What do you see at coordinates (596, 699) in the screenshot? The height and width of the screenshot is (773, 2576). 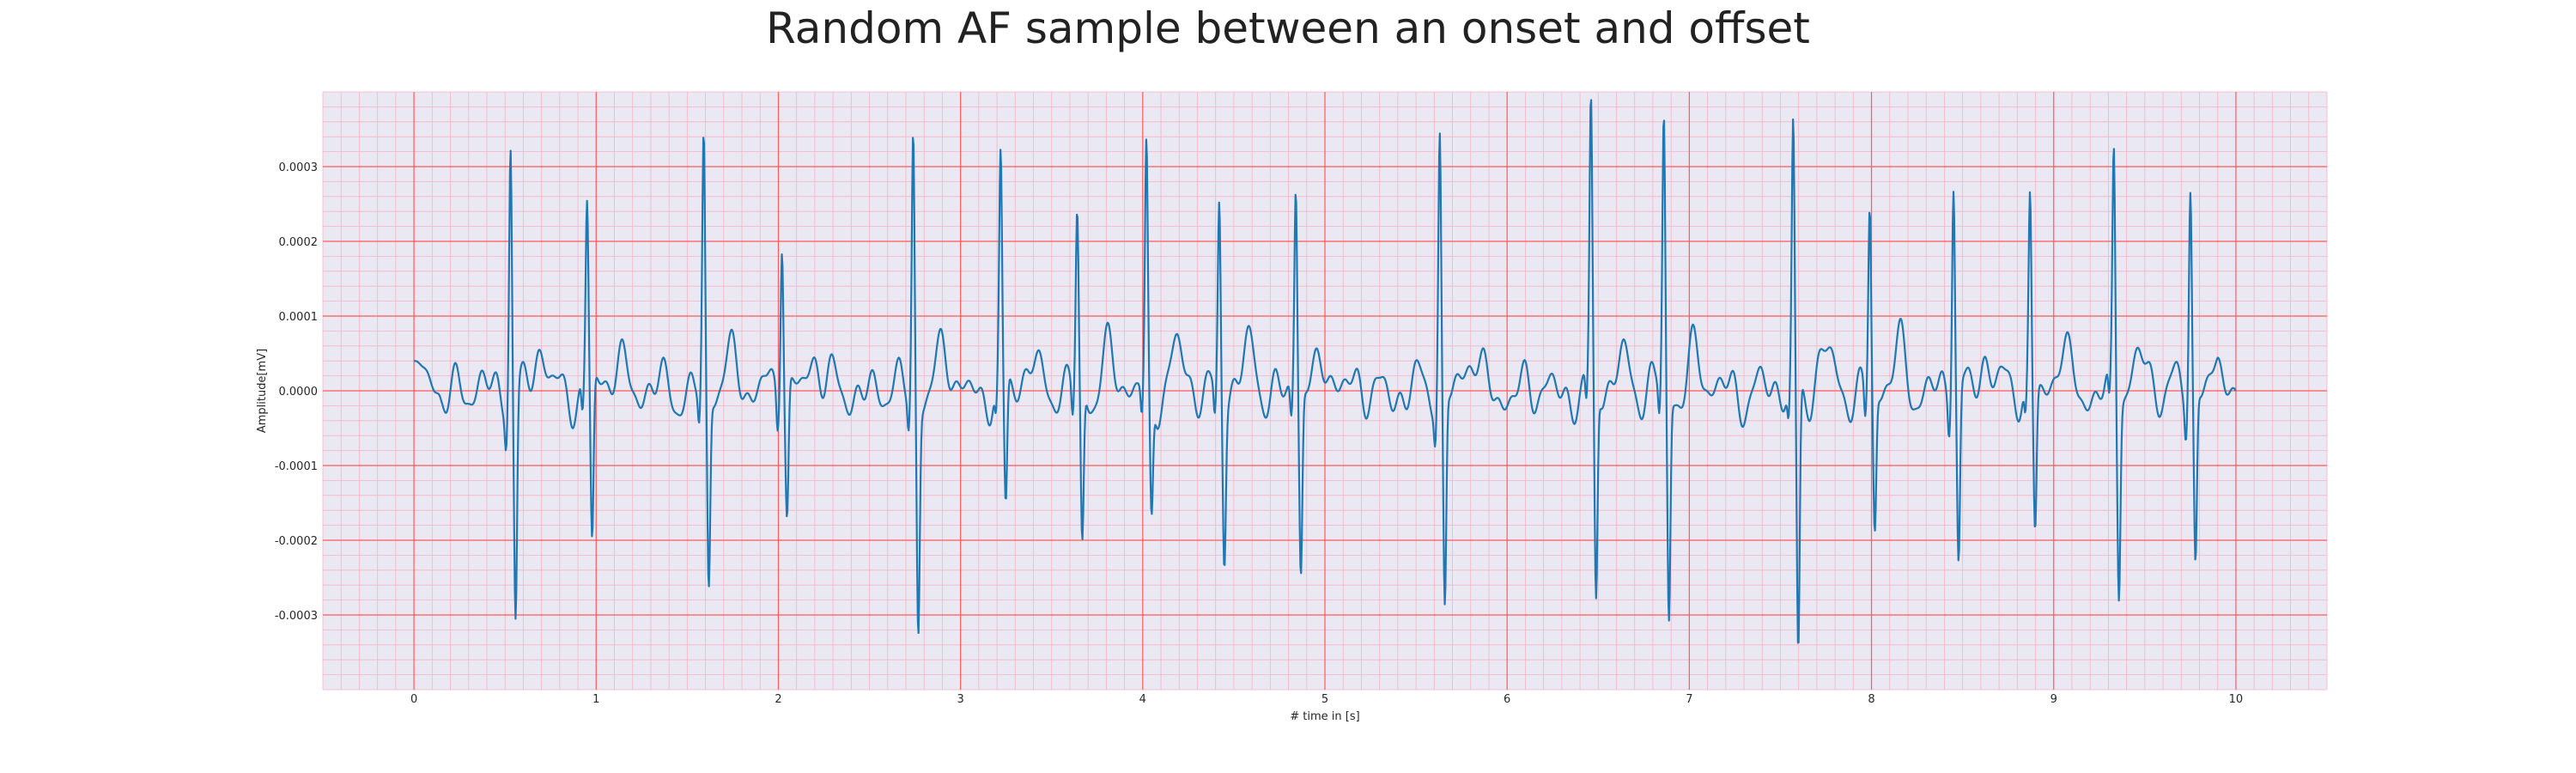 I see `x-tick-label: 1` at bounding box center [596, 699].